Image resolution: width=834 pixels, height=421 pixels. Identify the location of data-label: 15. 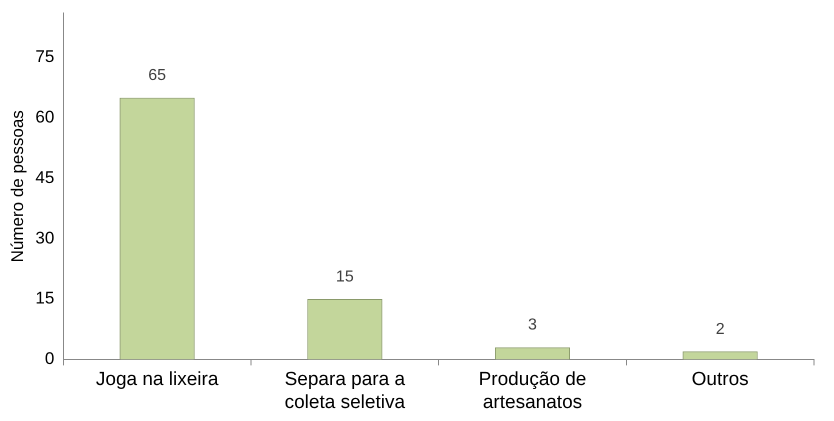
(345, 277).